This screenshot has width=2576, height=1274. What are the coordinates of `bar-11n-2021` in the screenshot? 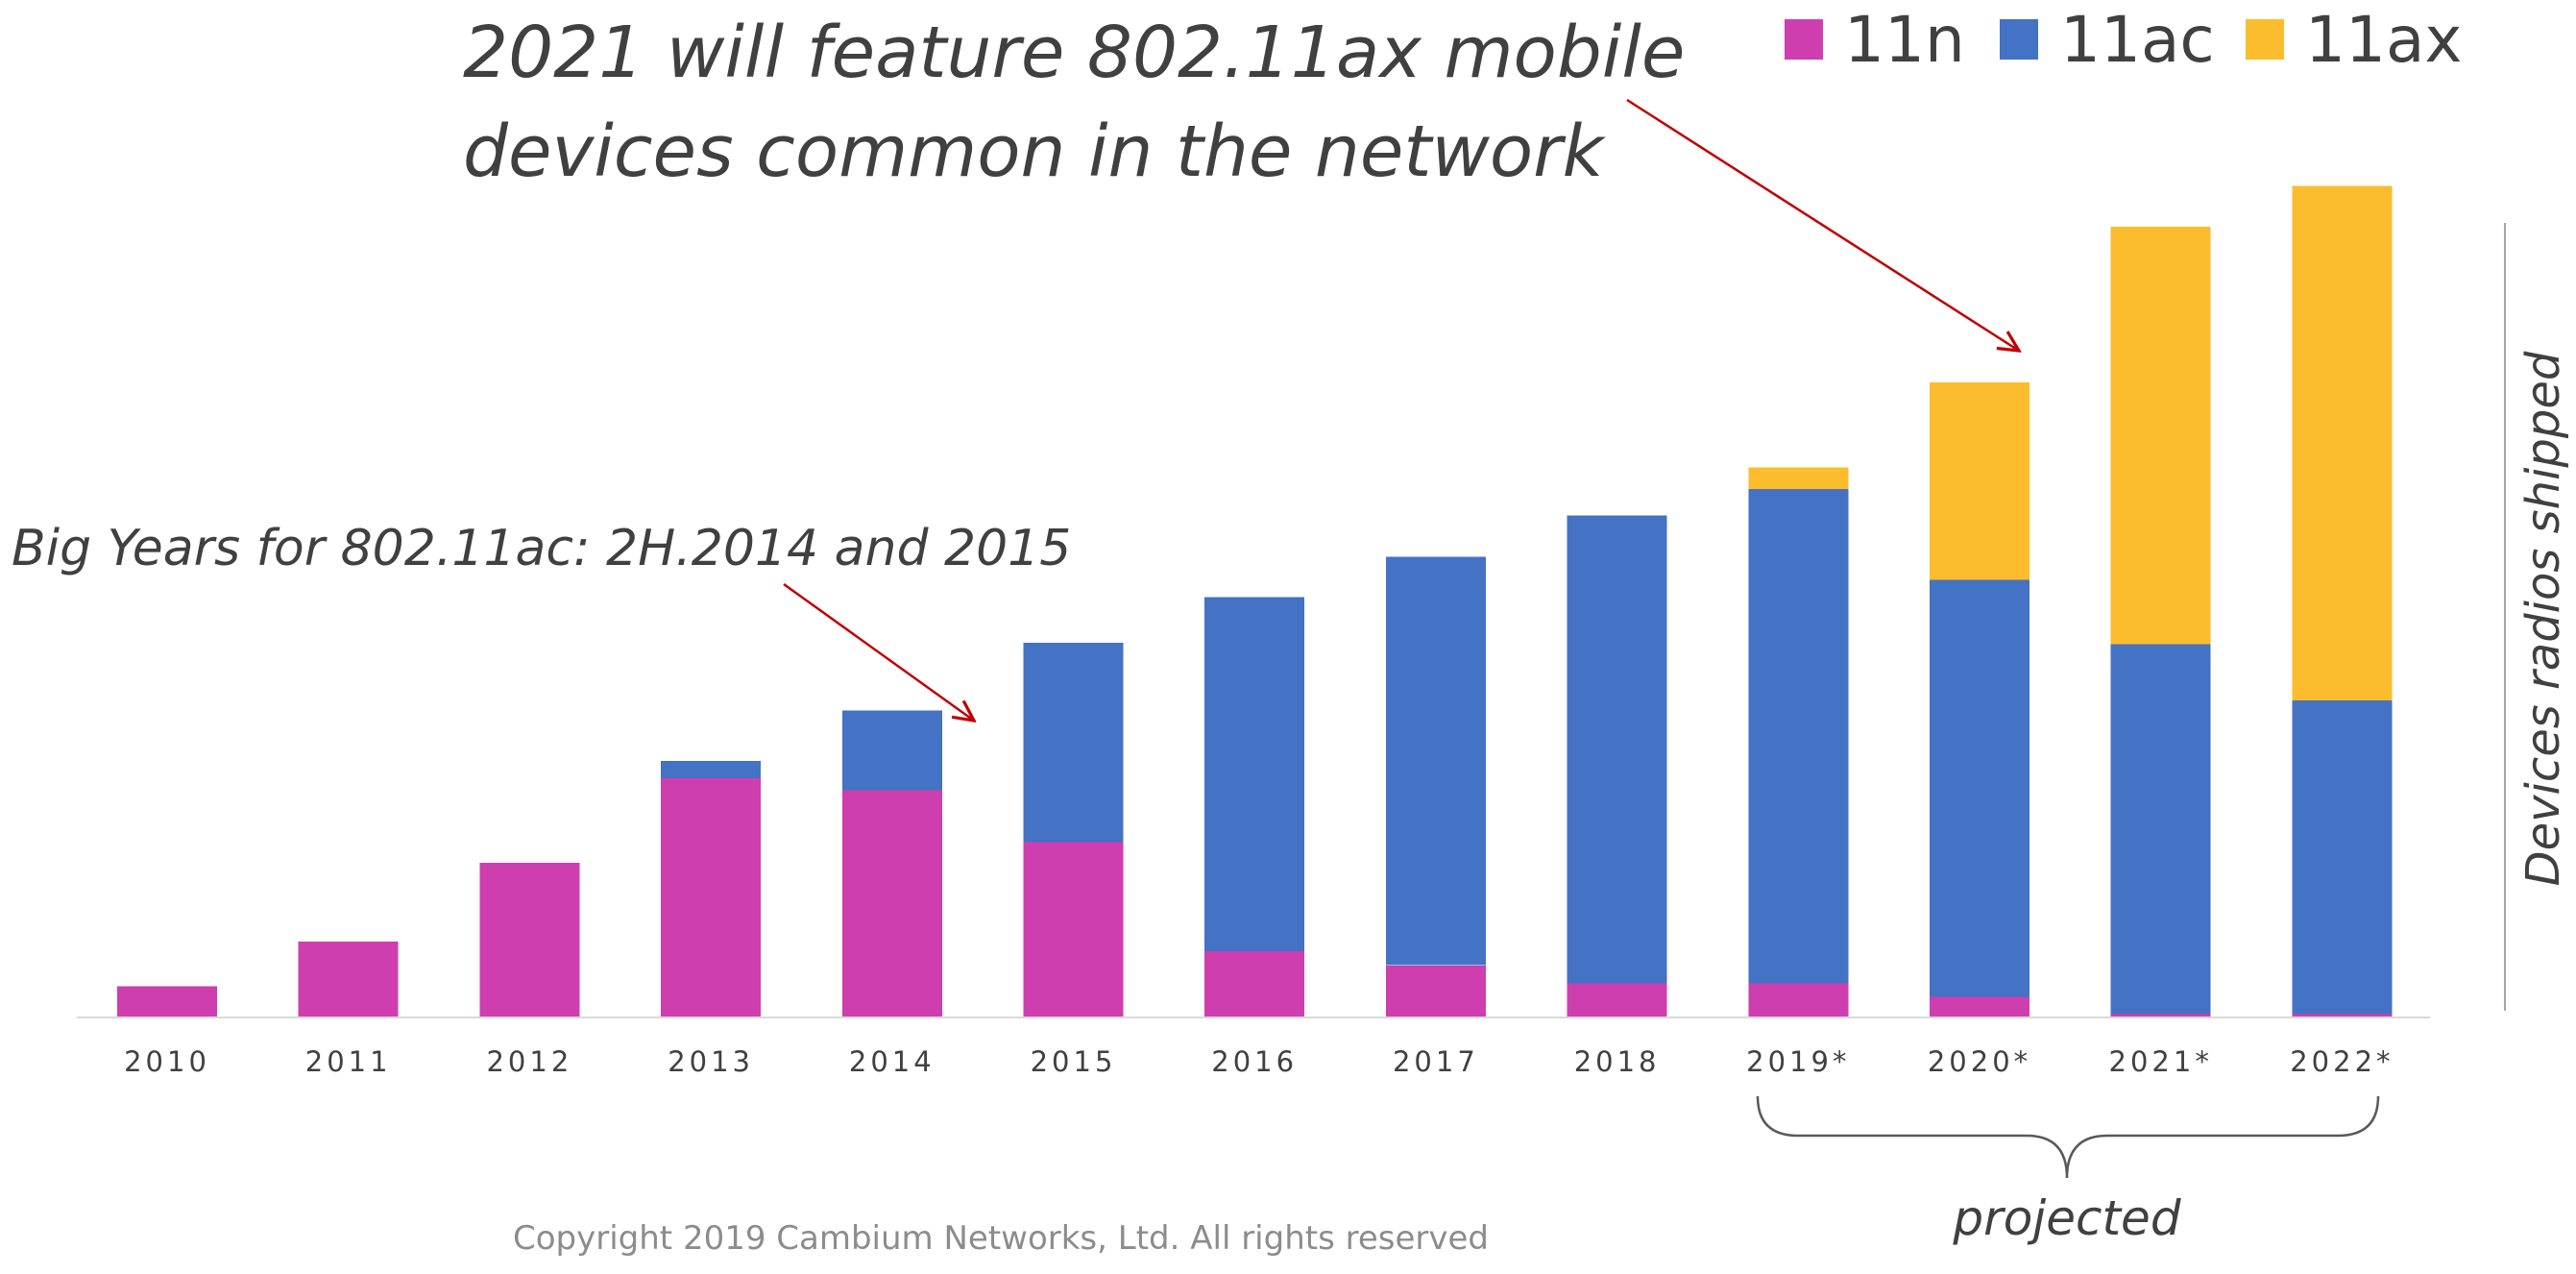 It's located at (2160, 1016).